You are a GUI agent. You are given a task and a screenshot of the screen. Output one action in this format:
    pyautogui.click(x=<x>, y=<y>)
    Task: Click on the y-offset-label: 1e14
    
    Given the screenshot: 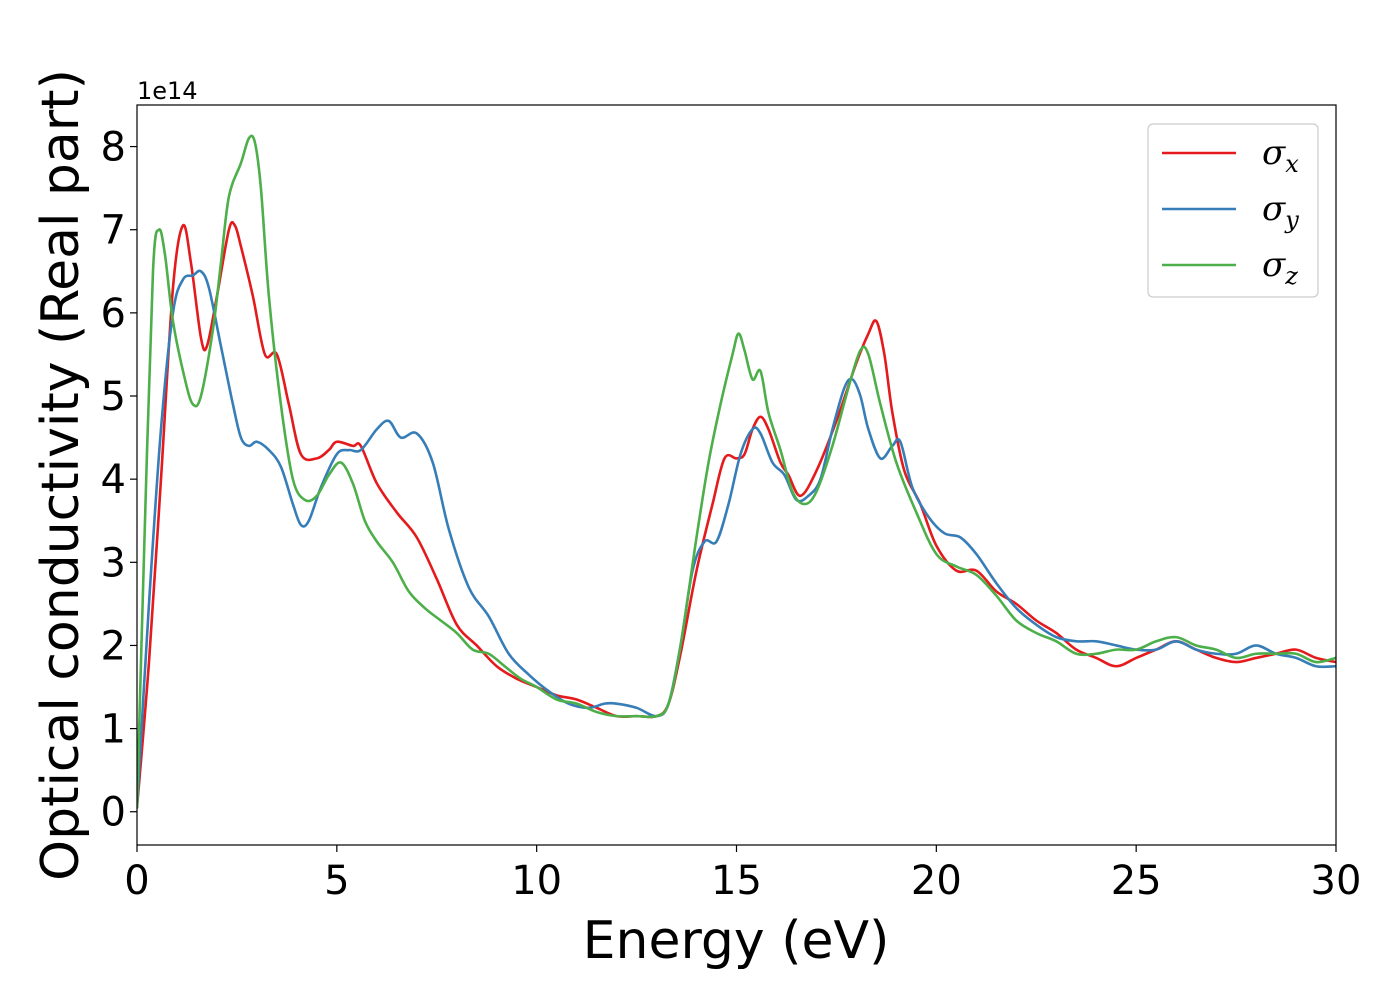 What is the action you would take?
    pyautogui.click(x=167, y=91)
    